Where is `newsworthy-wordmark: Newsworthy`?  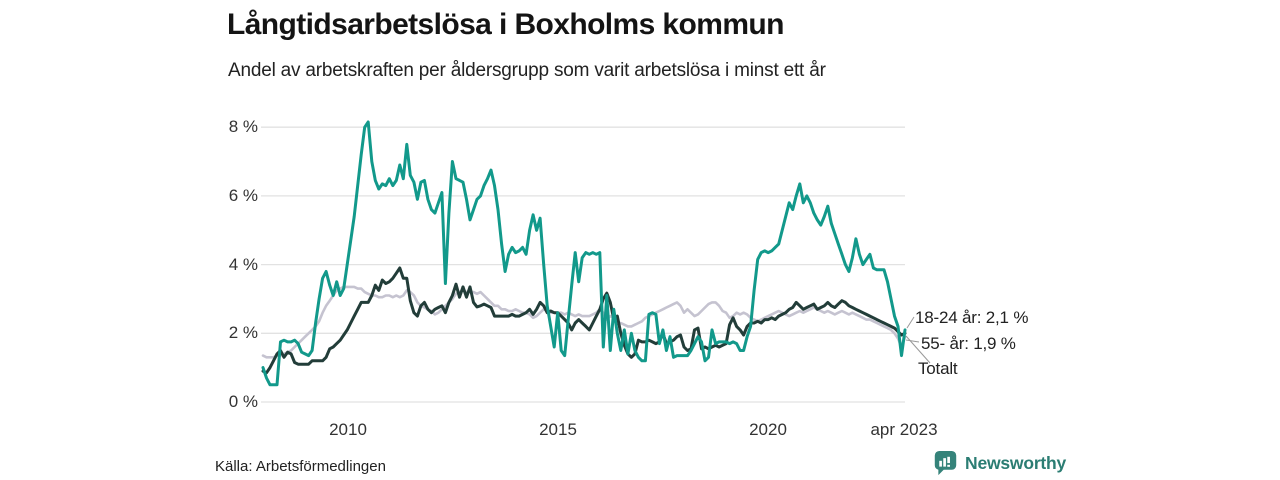 newsworthy-wordmark: Newsworthy is located at coordinates (1016, 463).